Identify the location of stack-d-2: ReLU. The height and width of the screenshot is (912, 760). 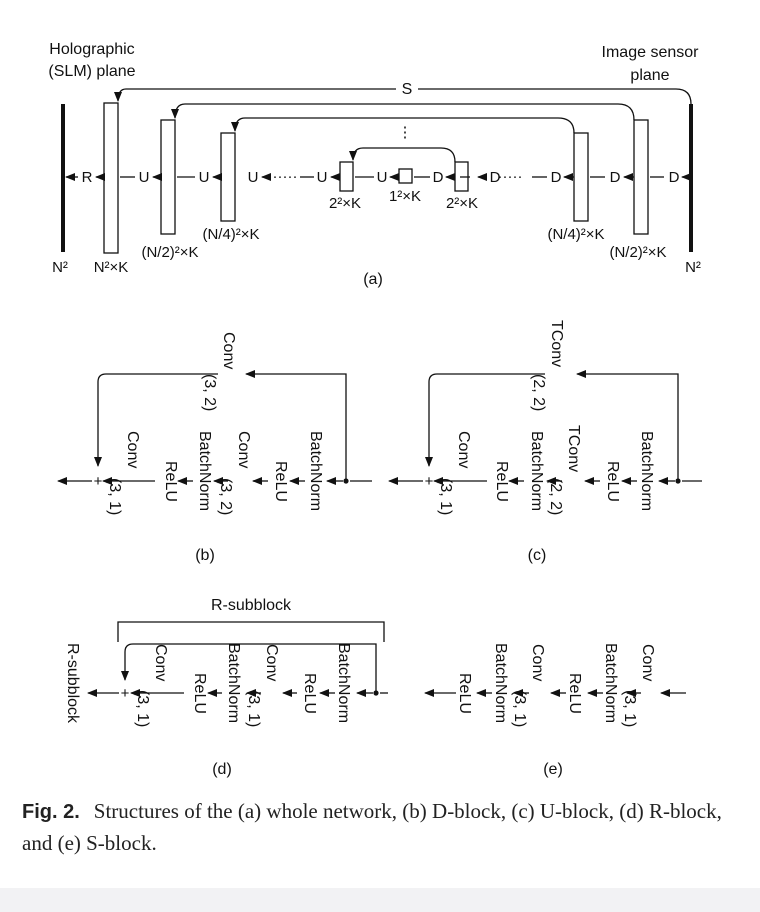
(199, 693).